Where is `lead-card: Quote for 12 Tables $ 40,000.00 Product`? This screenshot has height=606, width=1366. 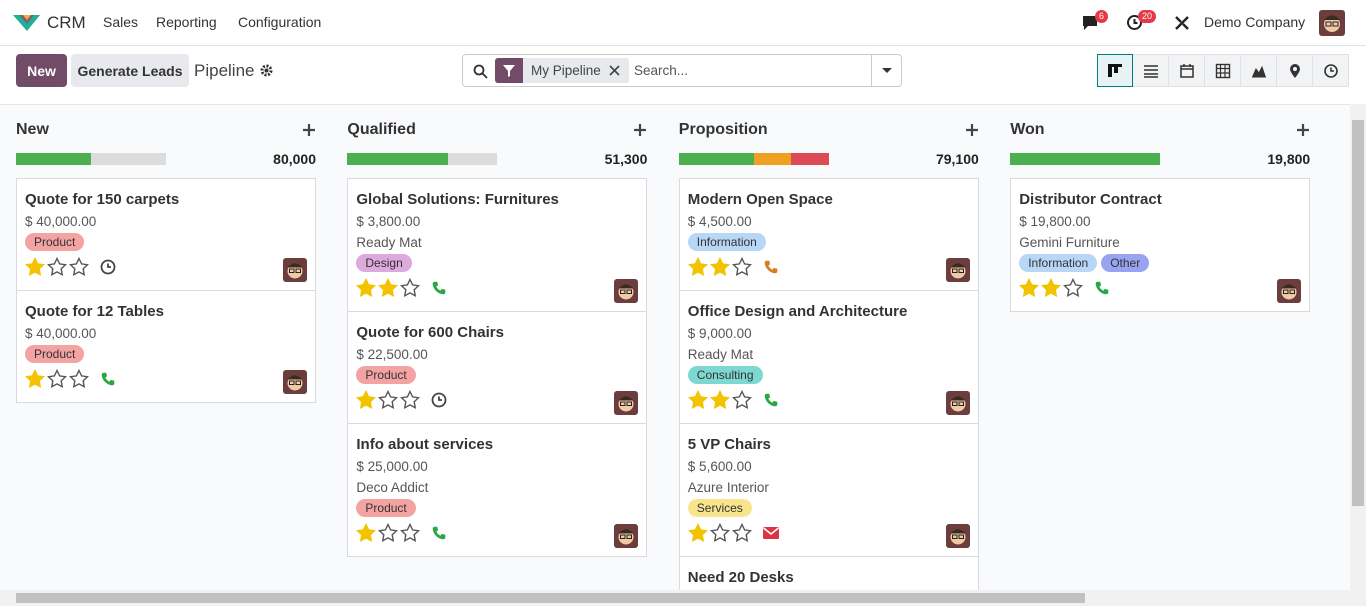 lead-card: Quote for 12 Tables $ 40,000.00 Product is located at coordinates (166, 346).